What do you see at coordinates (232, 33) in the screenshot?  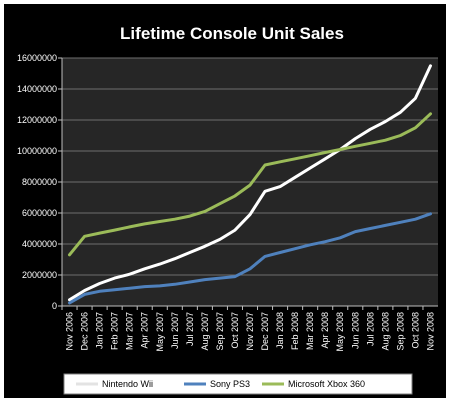 I see `chart-title: Lifetime Console Unit Sales` at bounding box center [232, 33].